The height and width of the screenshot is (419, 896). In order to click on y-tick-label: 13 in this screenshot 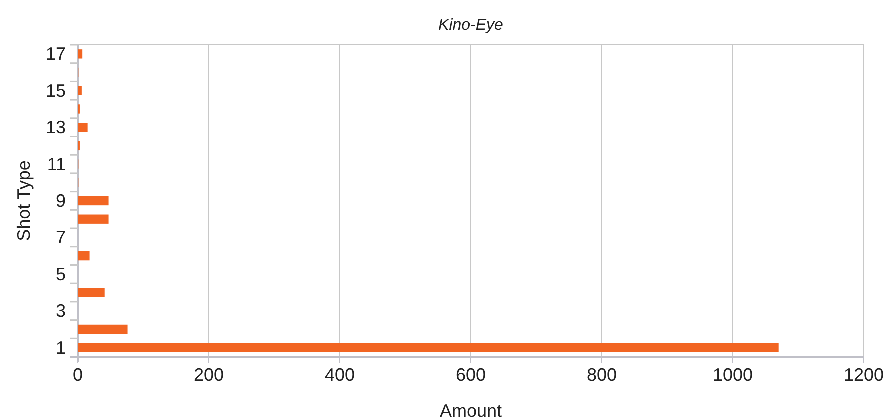, I will do `click(56, 128)`.